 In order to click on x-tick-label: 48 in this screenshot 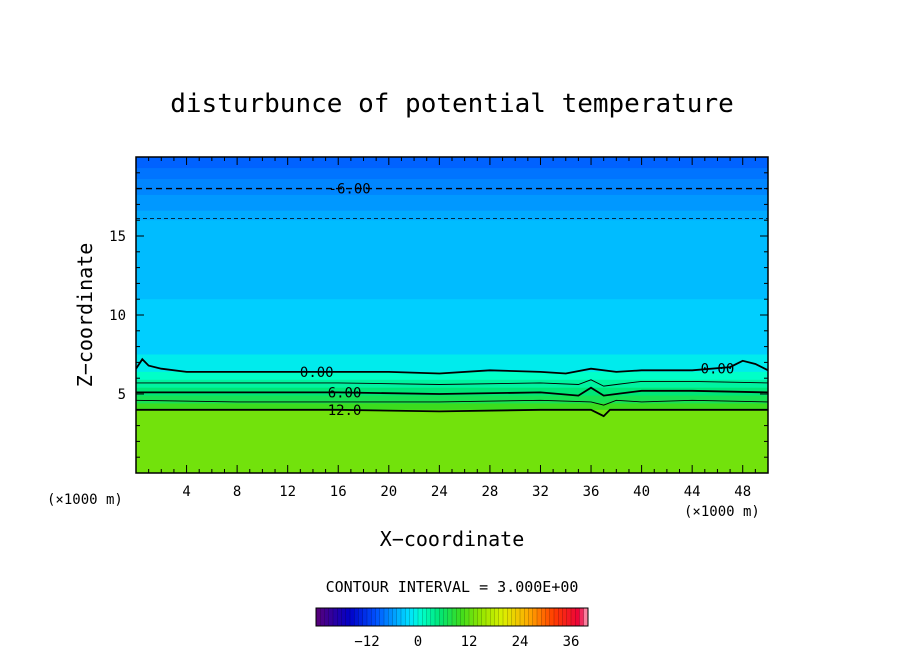, I will do `click(742, 492)`.